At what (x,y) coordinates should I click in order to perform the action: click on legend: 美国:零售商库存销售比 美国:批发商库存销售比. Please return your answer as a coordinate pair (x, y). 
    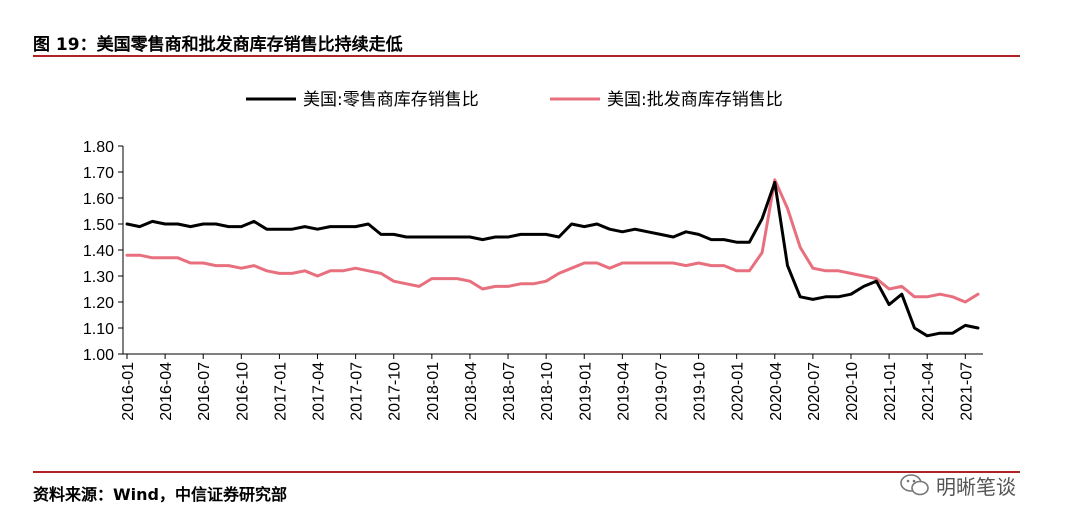
    Looking at the image, I should click on (514, 100).